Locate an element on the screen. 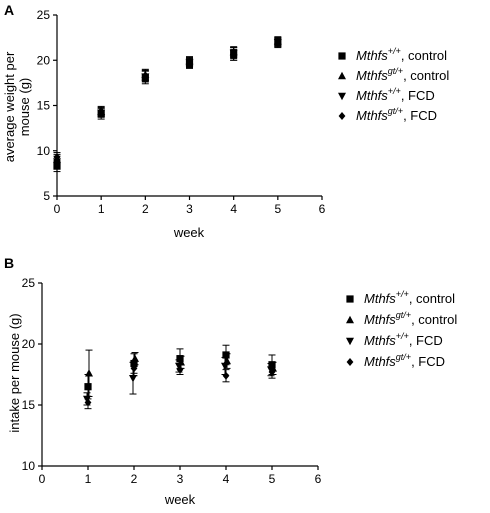 This screenshot has height=513, width=490. panel-b-x-axis-title: week is located at coordinates (180, 499).